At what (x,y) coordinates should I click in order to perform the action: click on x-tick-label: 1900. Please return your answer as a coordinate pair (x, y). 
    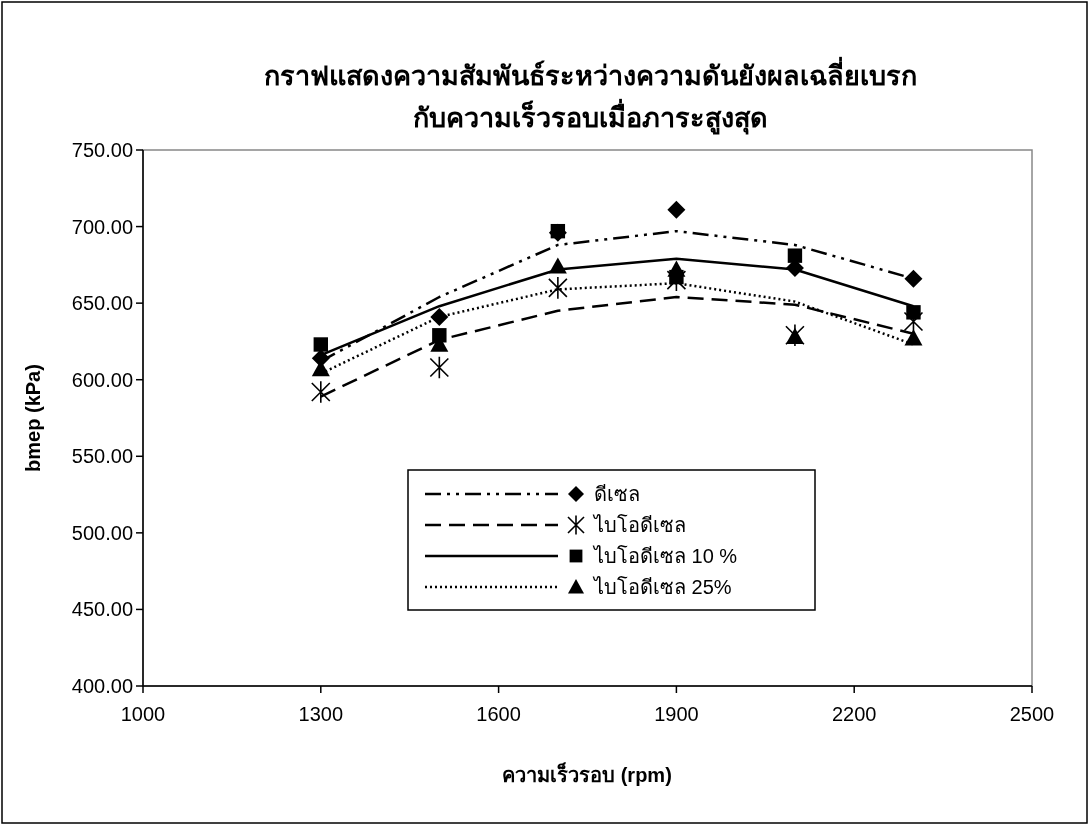
    Looking at the image, I should click on (676, 714).